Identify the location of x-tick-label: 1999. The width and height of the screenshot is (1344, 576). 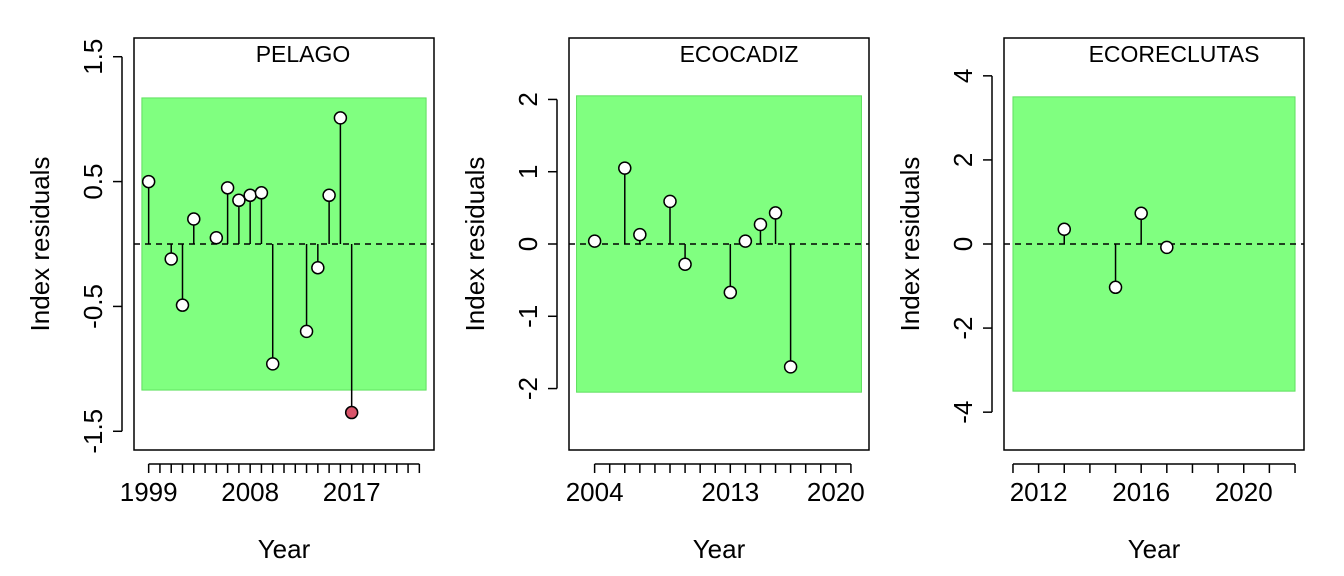
(149, 492).